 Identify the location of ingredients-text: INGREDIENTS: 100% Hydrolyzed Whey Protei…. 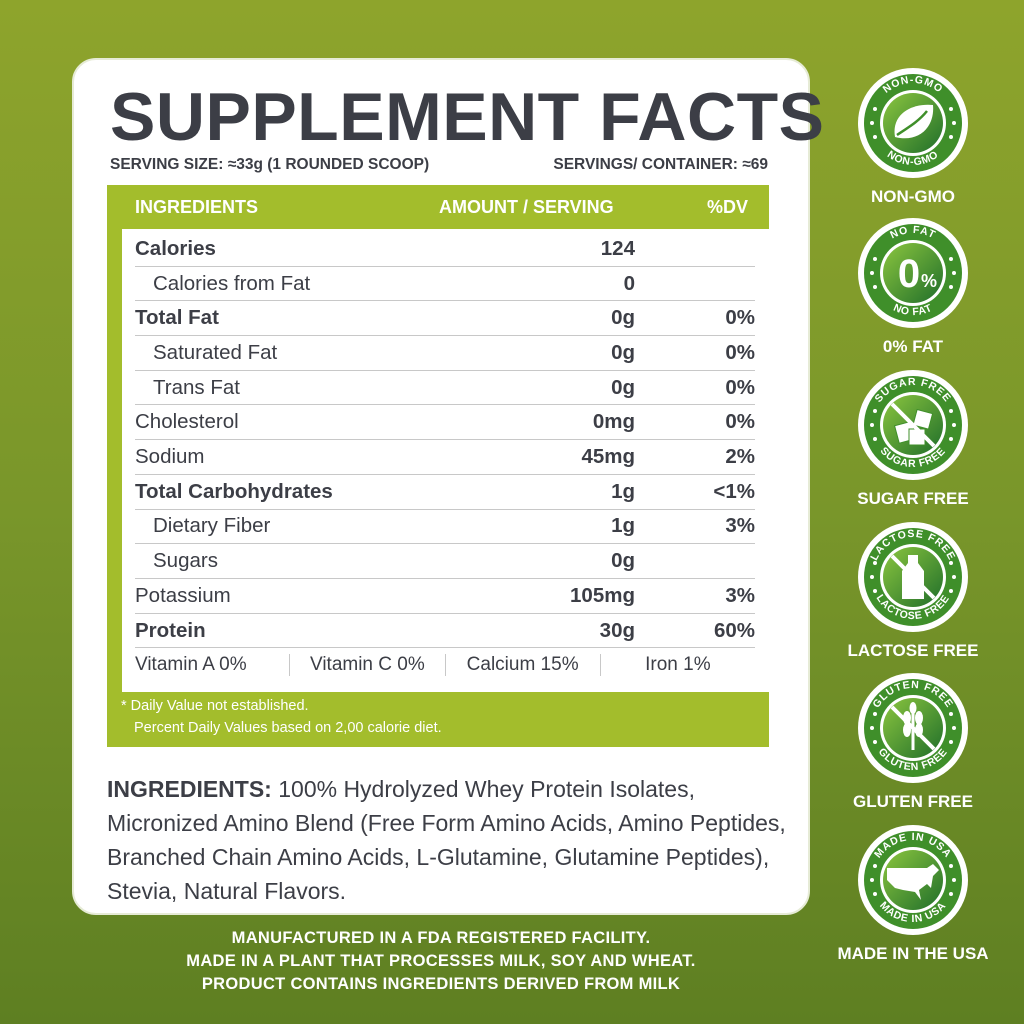
(452, 840).